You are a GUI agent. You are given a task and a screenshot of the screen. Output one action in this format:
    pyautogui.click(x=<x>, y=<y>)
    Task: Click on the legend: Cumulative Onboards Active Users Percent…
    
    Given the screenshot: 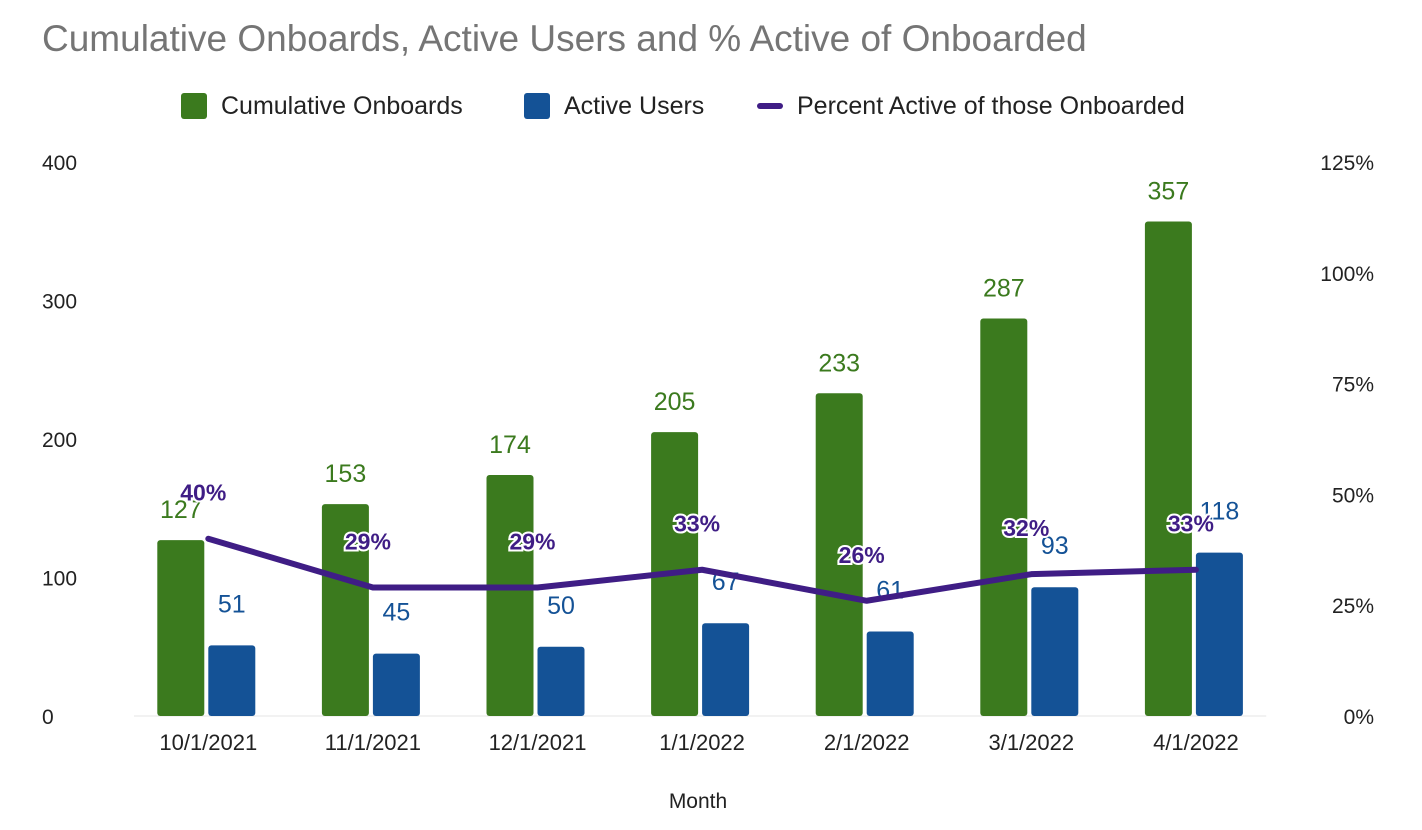 What is the action you would take?
    pyautogui.click(x=711, y=106)
    